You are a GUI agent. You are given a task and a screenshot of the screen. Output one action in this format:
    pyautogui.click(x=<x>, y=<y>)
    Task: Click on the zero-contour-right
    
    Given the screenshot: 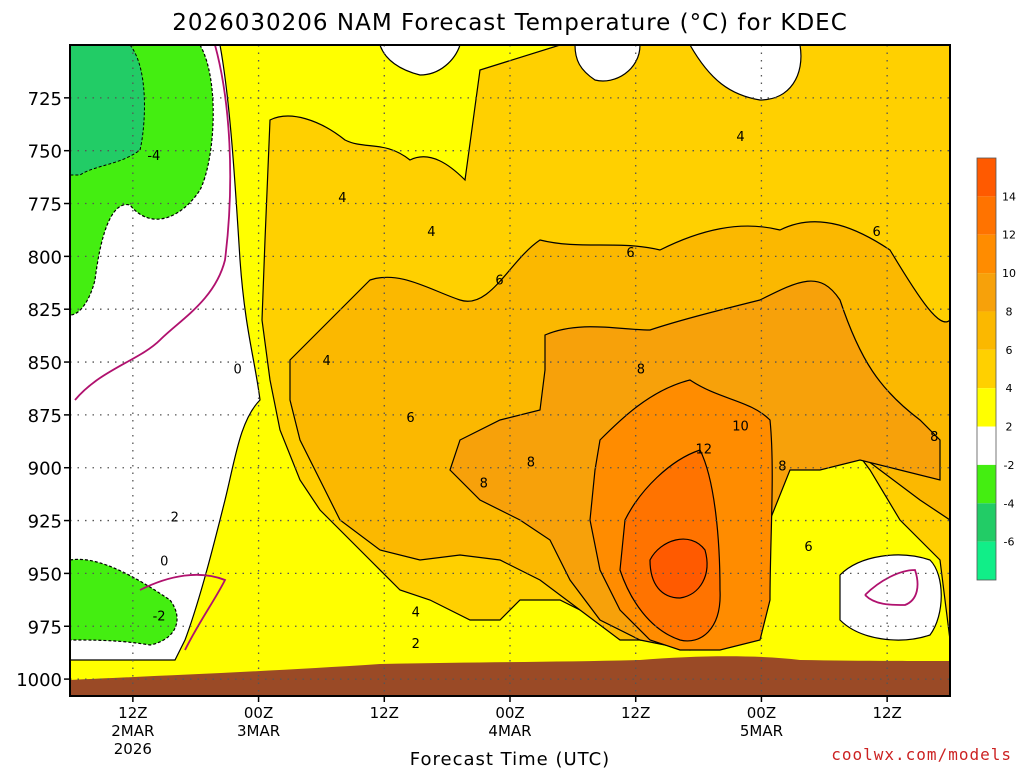 What is the action you would take?
    pyautogui.click(x=891, y=587)
    